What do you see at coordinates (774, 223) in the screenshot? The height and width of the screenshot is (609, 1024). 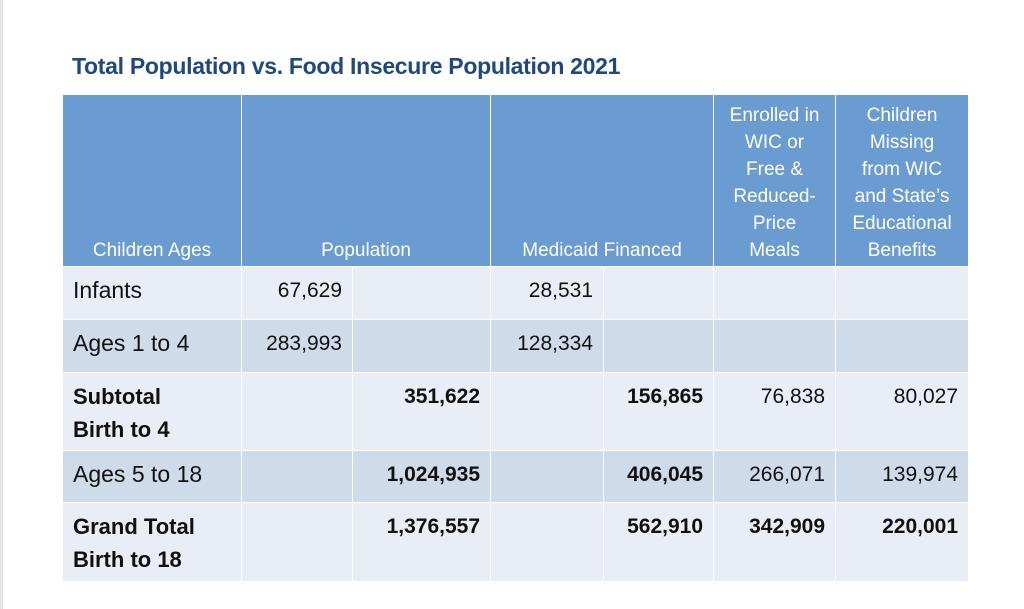 I see `header-line: Price` at bounding box center [774, 223].